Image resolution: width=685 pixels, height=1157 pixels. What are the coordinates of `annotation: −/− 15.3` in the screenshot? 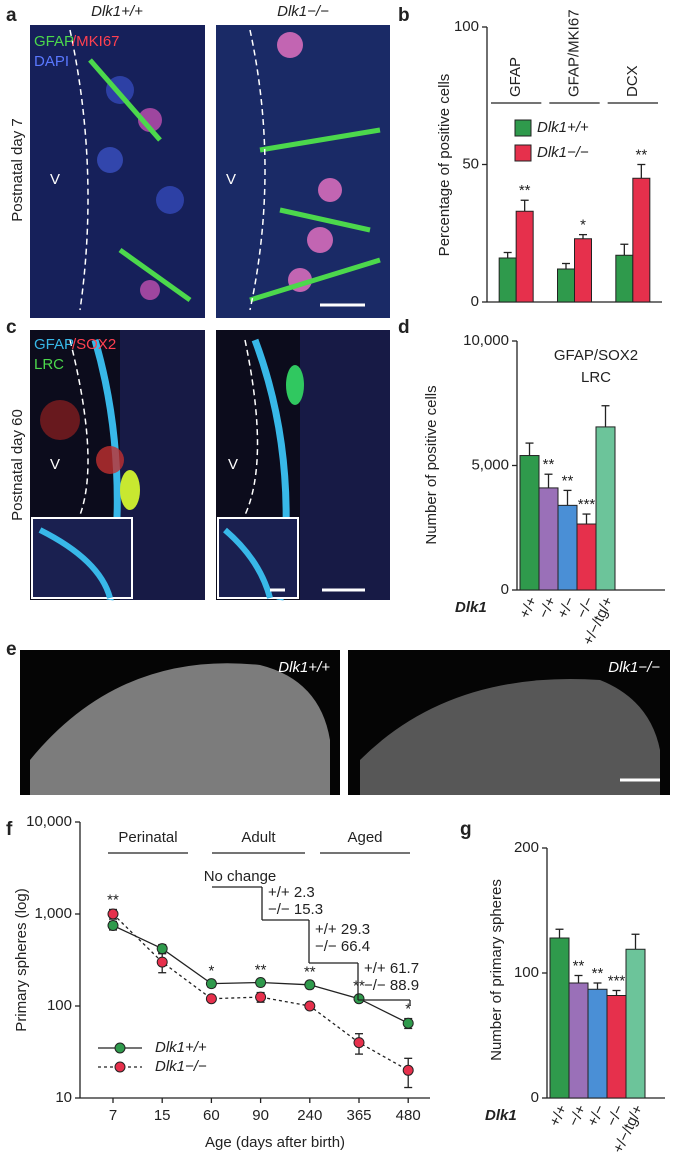 It's located at (295, 909).